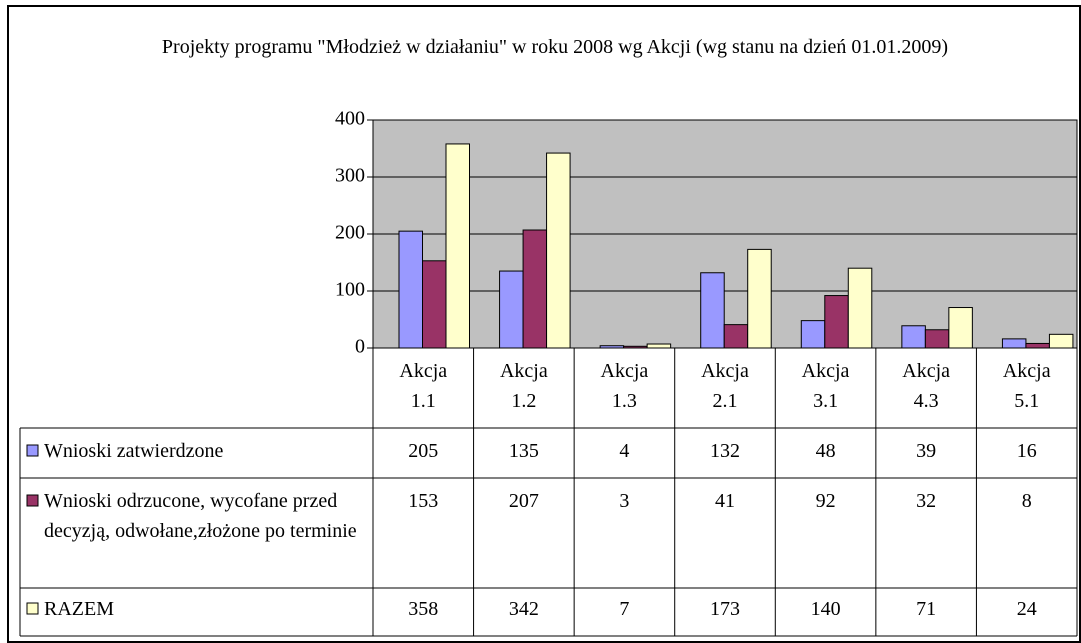  Describe the element at coordinates (1026, 451) in the screenshot. I see `table-value: 16` at that location.